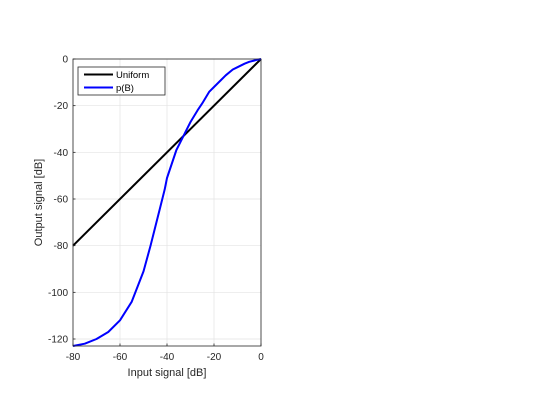 The width and height of the screenshot is (560, 420). I want to click on y-tick-label: 0, so click(65, 60).